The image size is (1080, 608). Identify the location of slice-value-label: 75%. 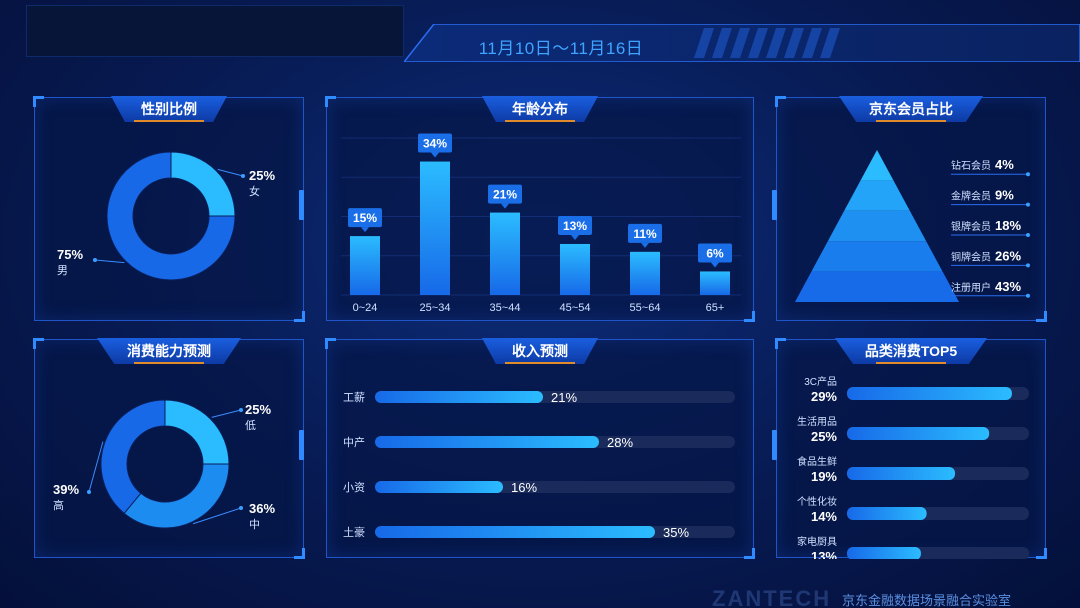
(70, 254).